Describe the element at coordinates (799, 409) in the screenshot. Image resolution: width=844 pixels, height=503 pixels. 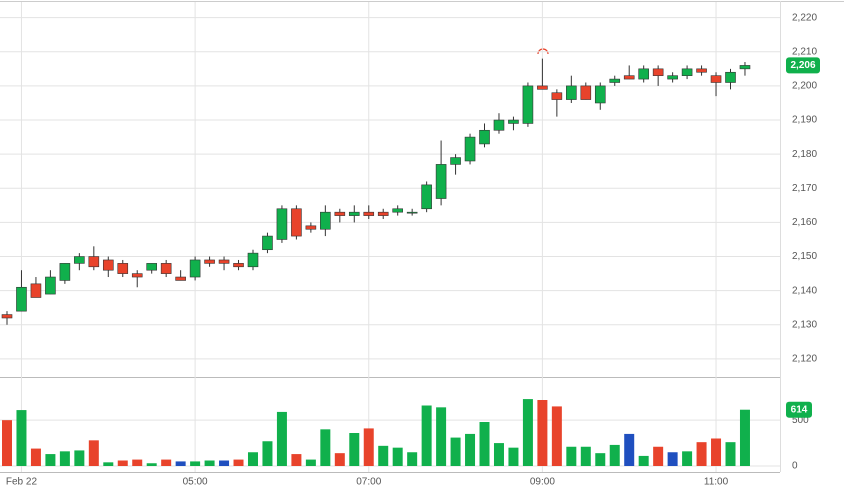
I see `last-volume-label: 614` at that location.